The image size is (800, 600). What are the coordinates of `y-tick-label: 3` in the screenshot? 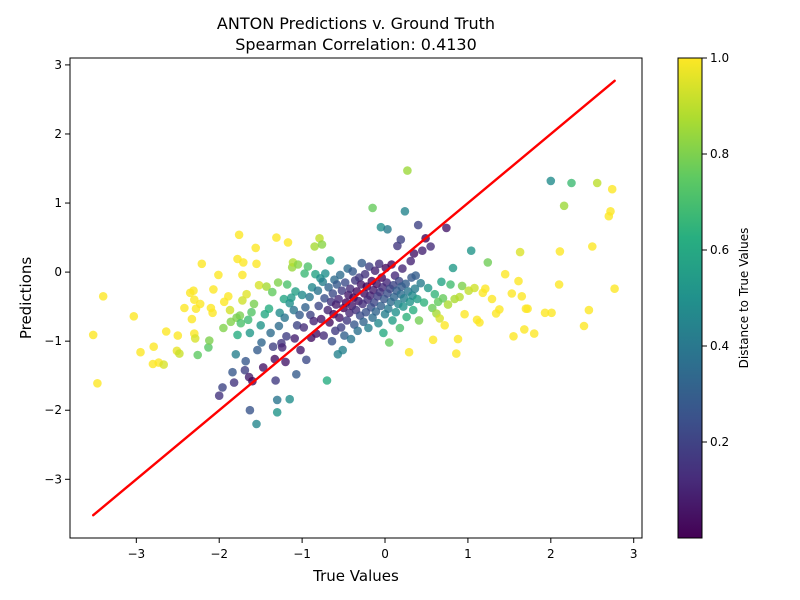 It's located at (58, 65).